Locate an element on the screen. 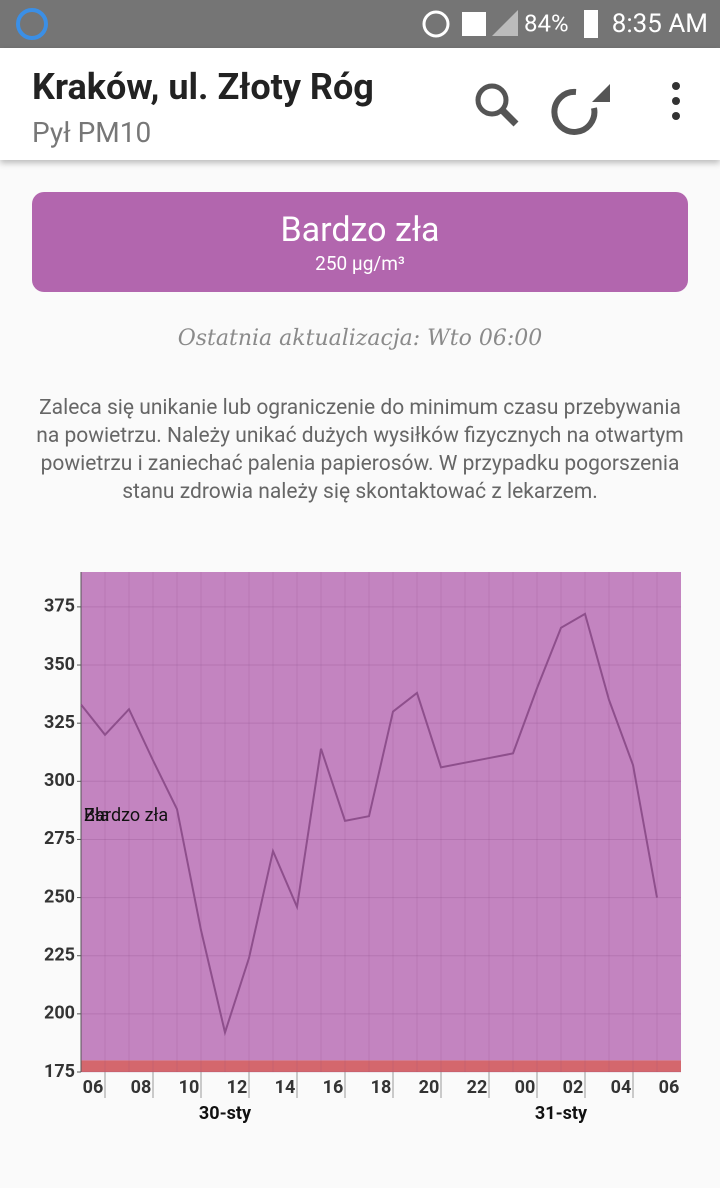 The height and width of the screenshot is (1188, 720). x-tick-label: 20 is located at coordinates (429, 1087).